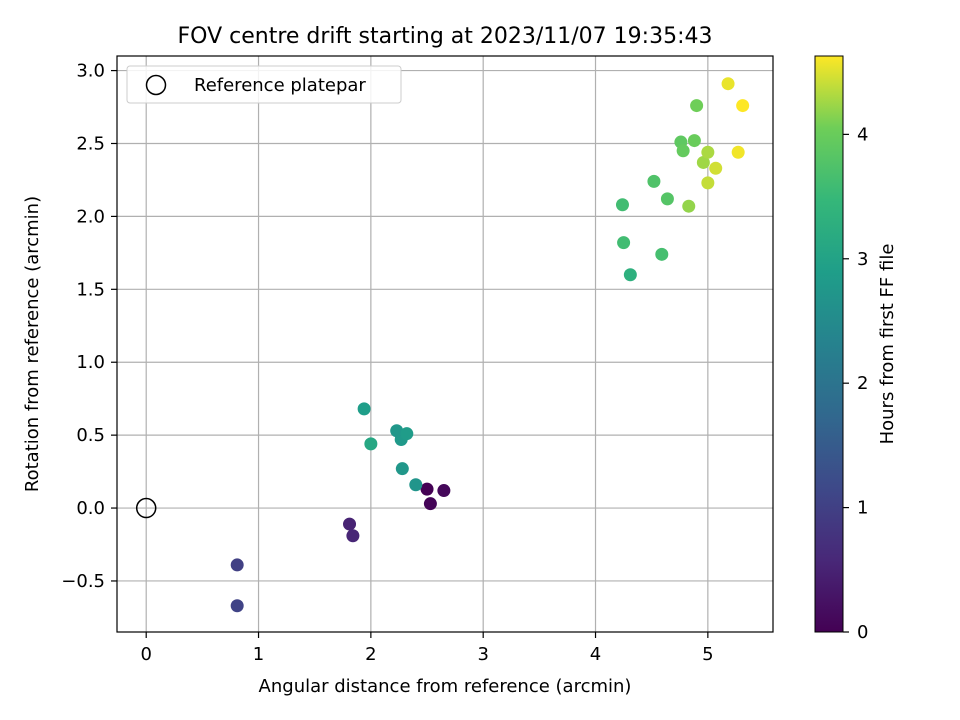  I want to click on legend-box, so click(264, 84).